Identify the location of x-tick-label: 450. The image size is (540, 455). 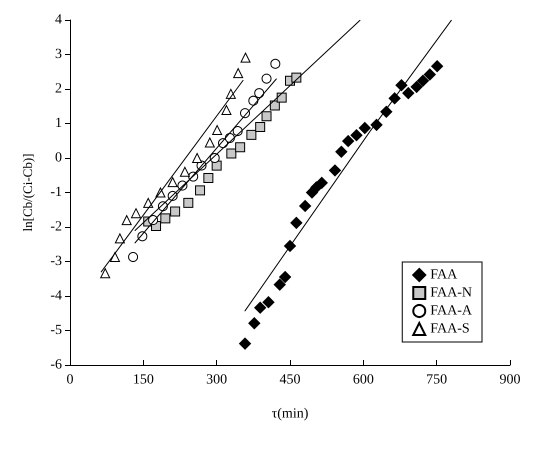
(290, 380).